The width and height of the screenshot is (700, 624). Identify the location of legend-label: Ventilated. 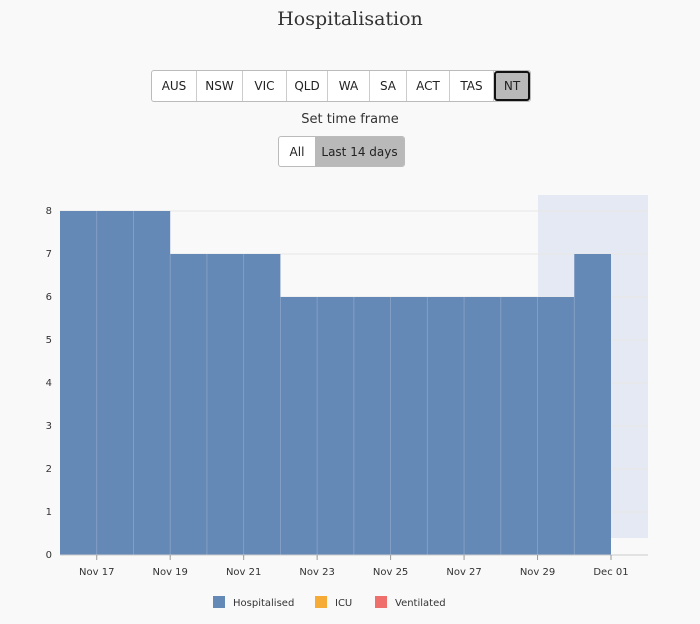
(420, 603).